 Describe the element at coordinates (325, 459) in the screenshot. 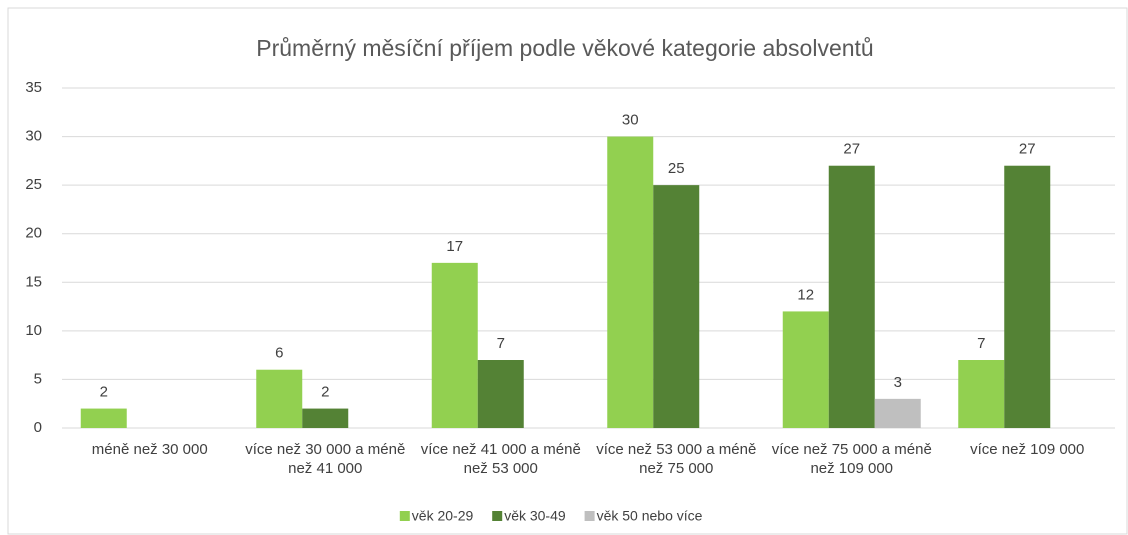

I see `x-tick-label: více než 30 000 a méně než 41 000` at that location.